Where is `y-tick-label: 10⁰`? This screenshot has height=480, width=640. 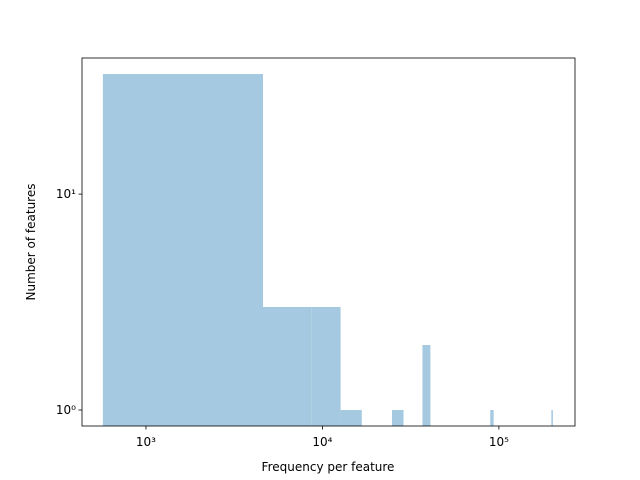 y-tick-label: 10⁰ is located at coordinates (66, 410).